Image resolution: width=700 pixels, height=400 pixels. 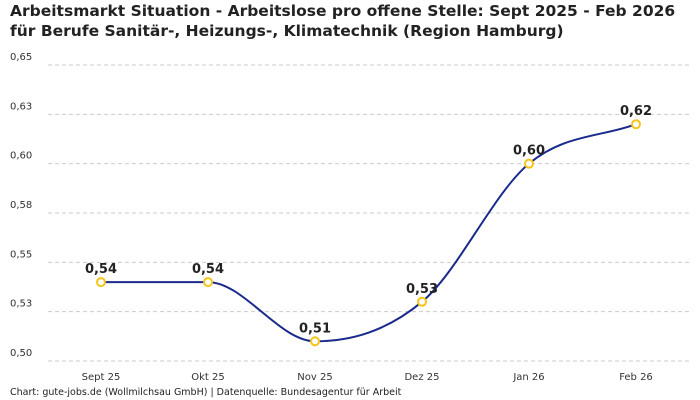 I want to click on y-tick-label: 0,60, so click(x=21, y=156).